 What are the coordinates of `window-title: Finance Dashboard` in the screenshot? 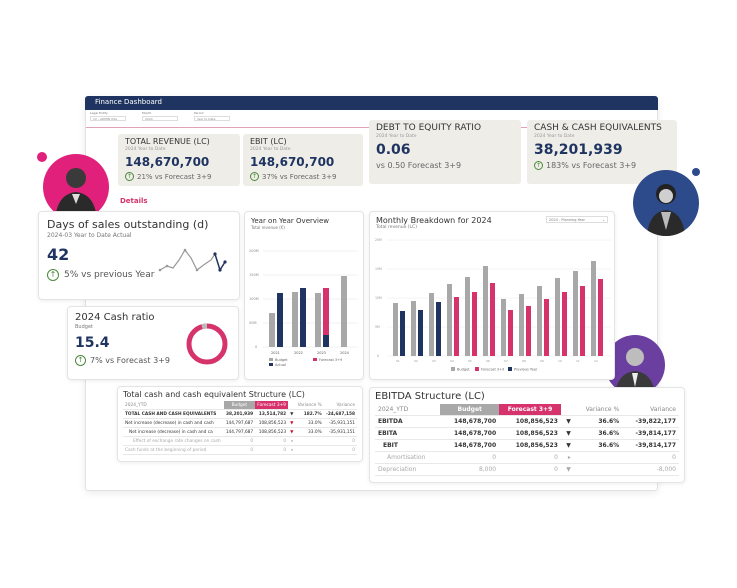 It's located at (128, 102).